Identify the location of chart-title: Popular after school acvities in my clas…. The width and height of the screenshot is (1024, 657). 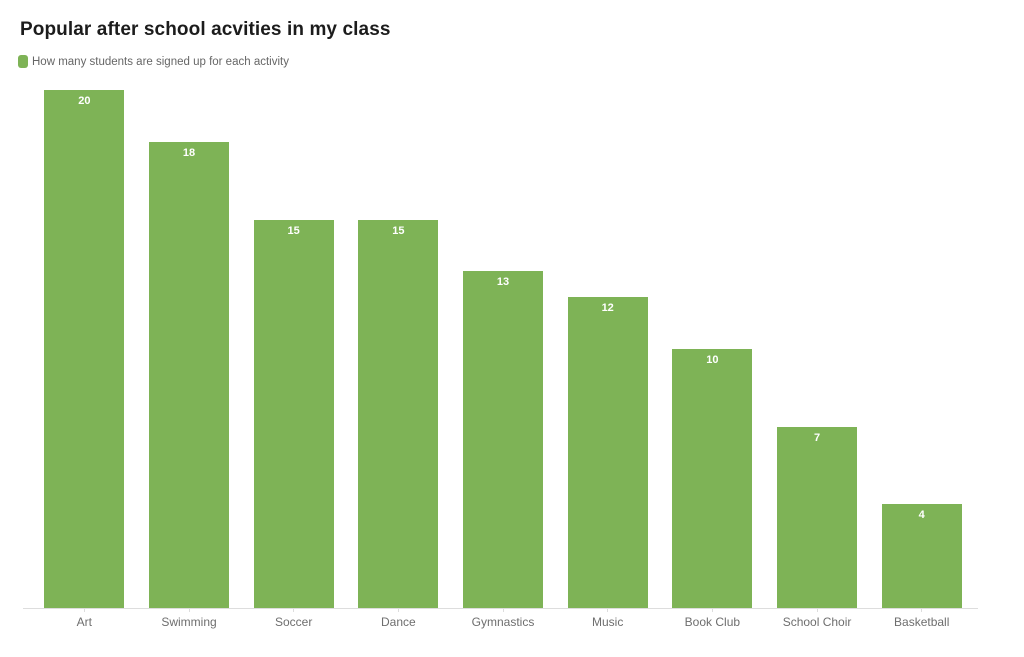
(205, 29).